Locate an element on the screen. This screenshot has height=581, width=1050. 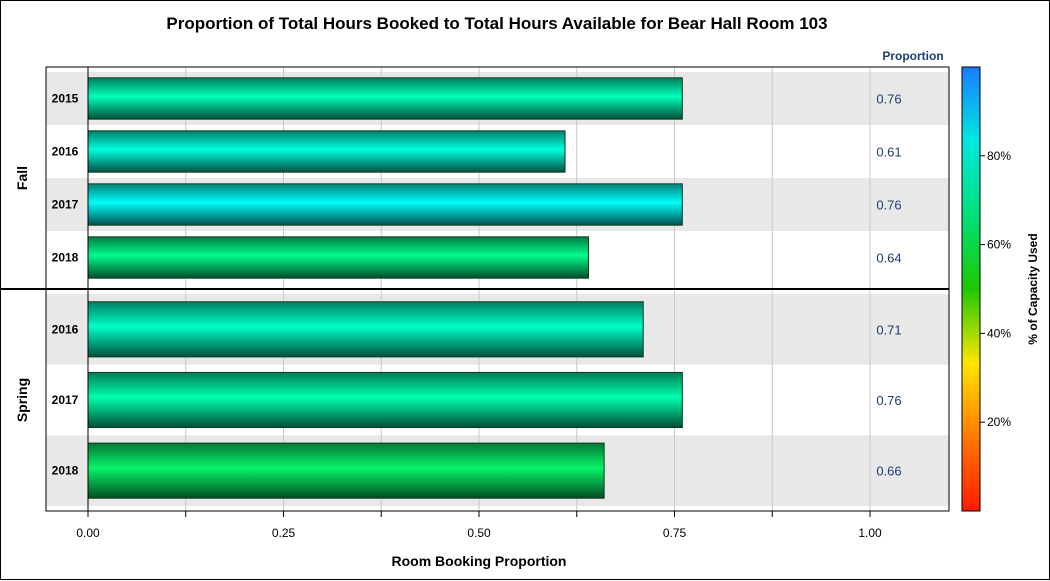
bar-spring-2018 is located at coordinates (346, 470).